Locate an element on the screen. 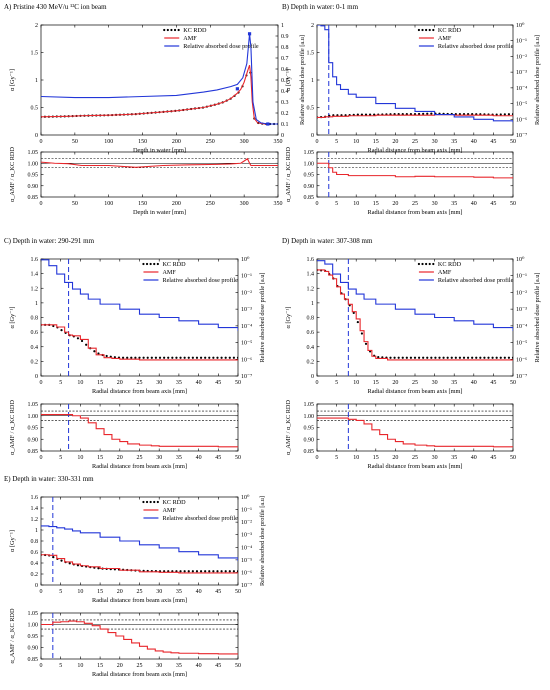 The width and height of the screenshot is (550, 690). x-tick-label: 0 is located at coordinates (317, 204).